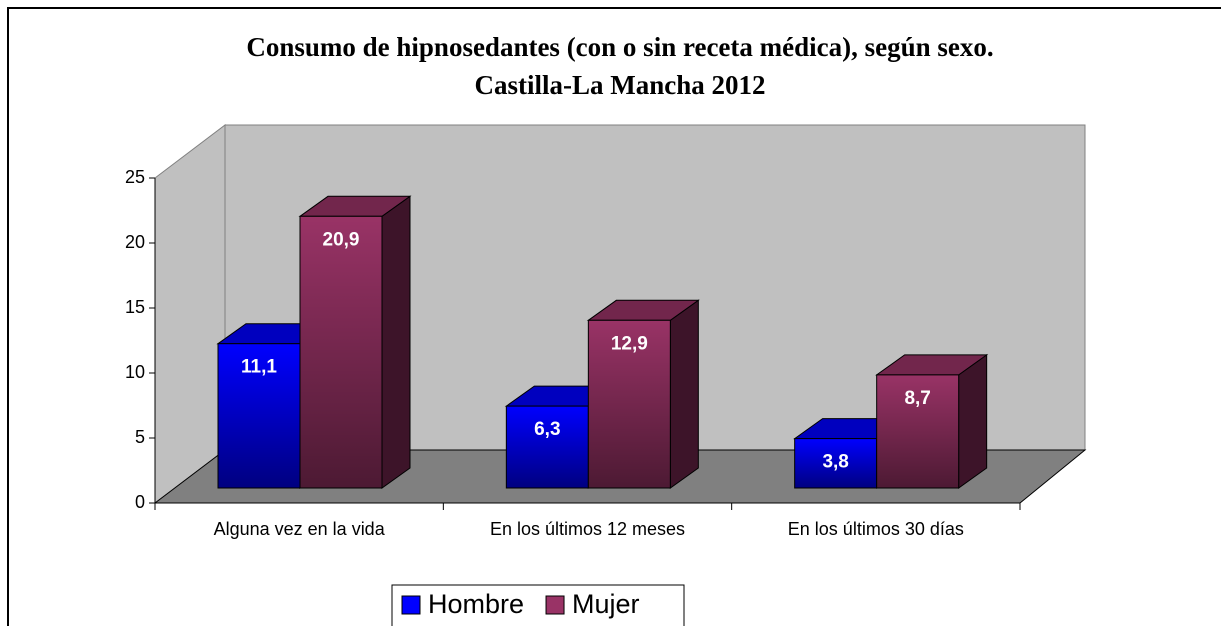 The height and width of the screenshot is (626, 1221). I want to click on y-tick-label: 5, so click(140, 437).